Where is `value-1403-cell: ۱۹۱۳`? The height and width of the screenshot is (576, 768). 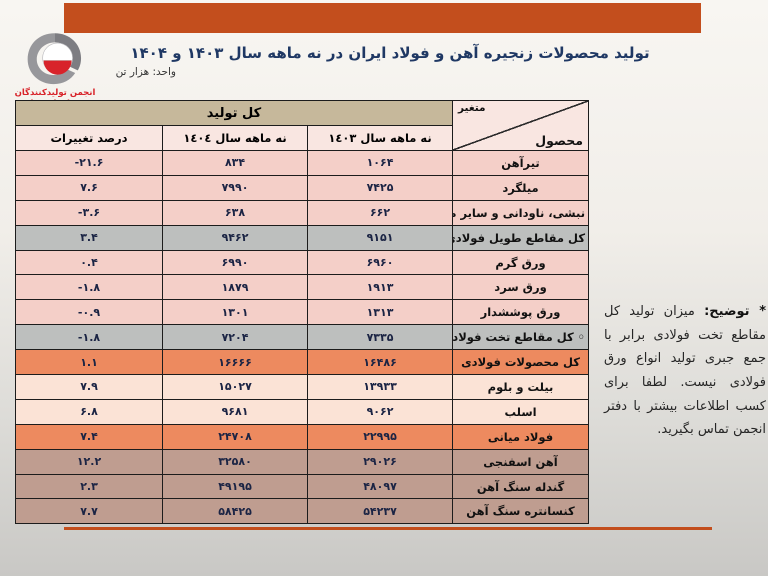
value-1403-cell: ۱۹۱۳ is located at coordinates (380, 287).